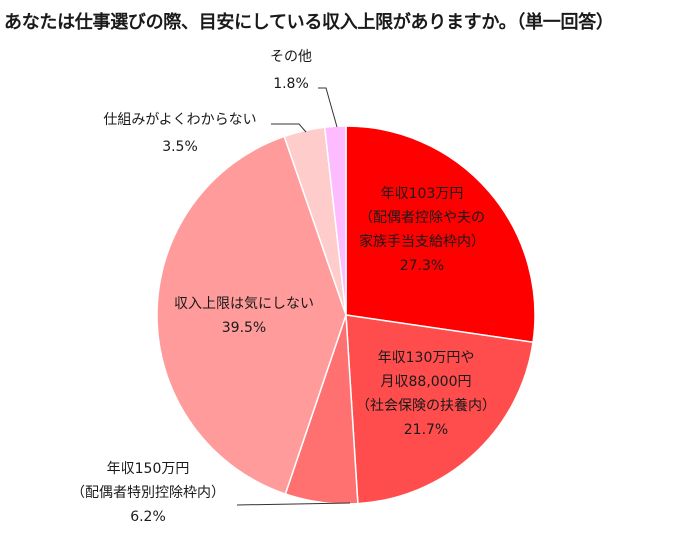  I want to click on slice-category-label-2: 月収88,000円, so click(426, 382).